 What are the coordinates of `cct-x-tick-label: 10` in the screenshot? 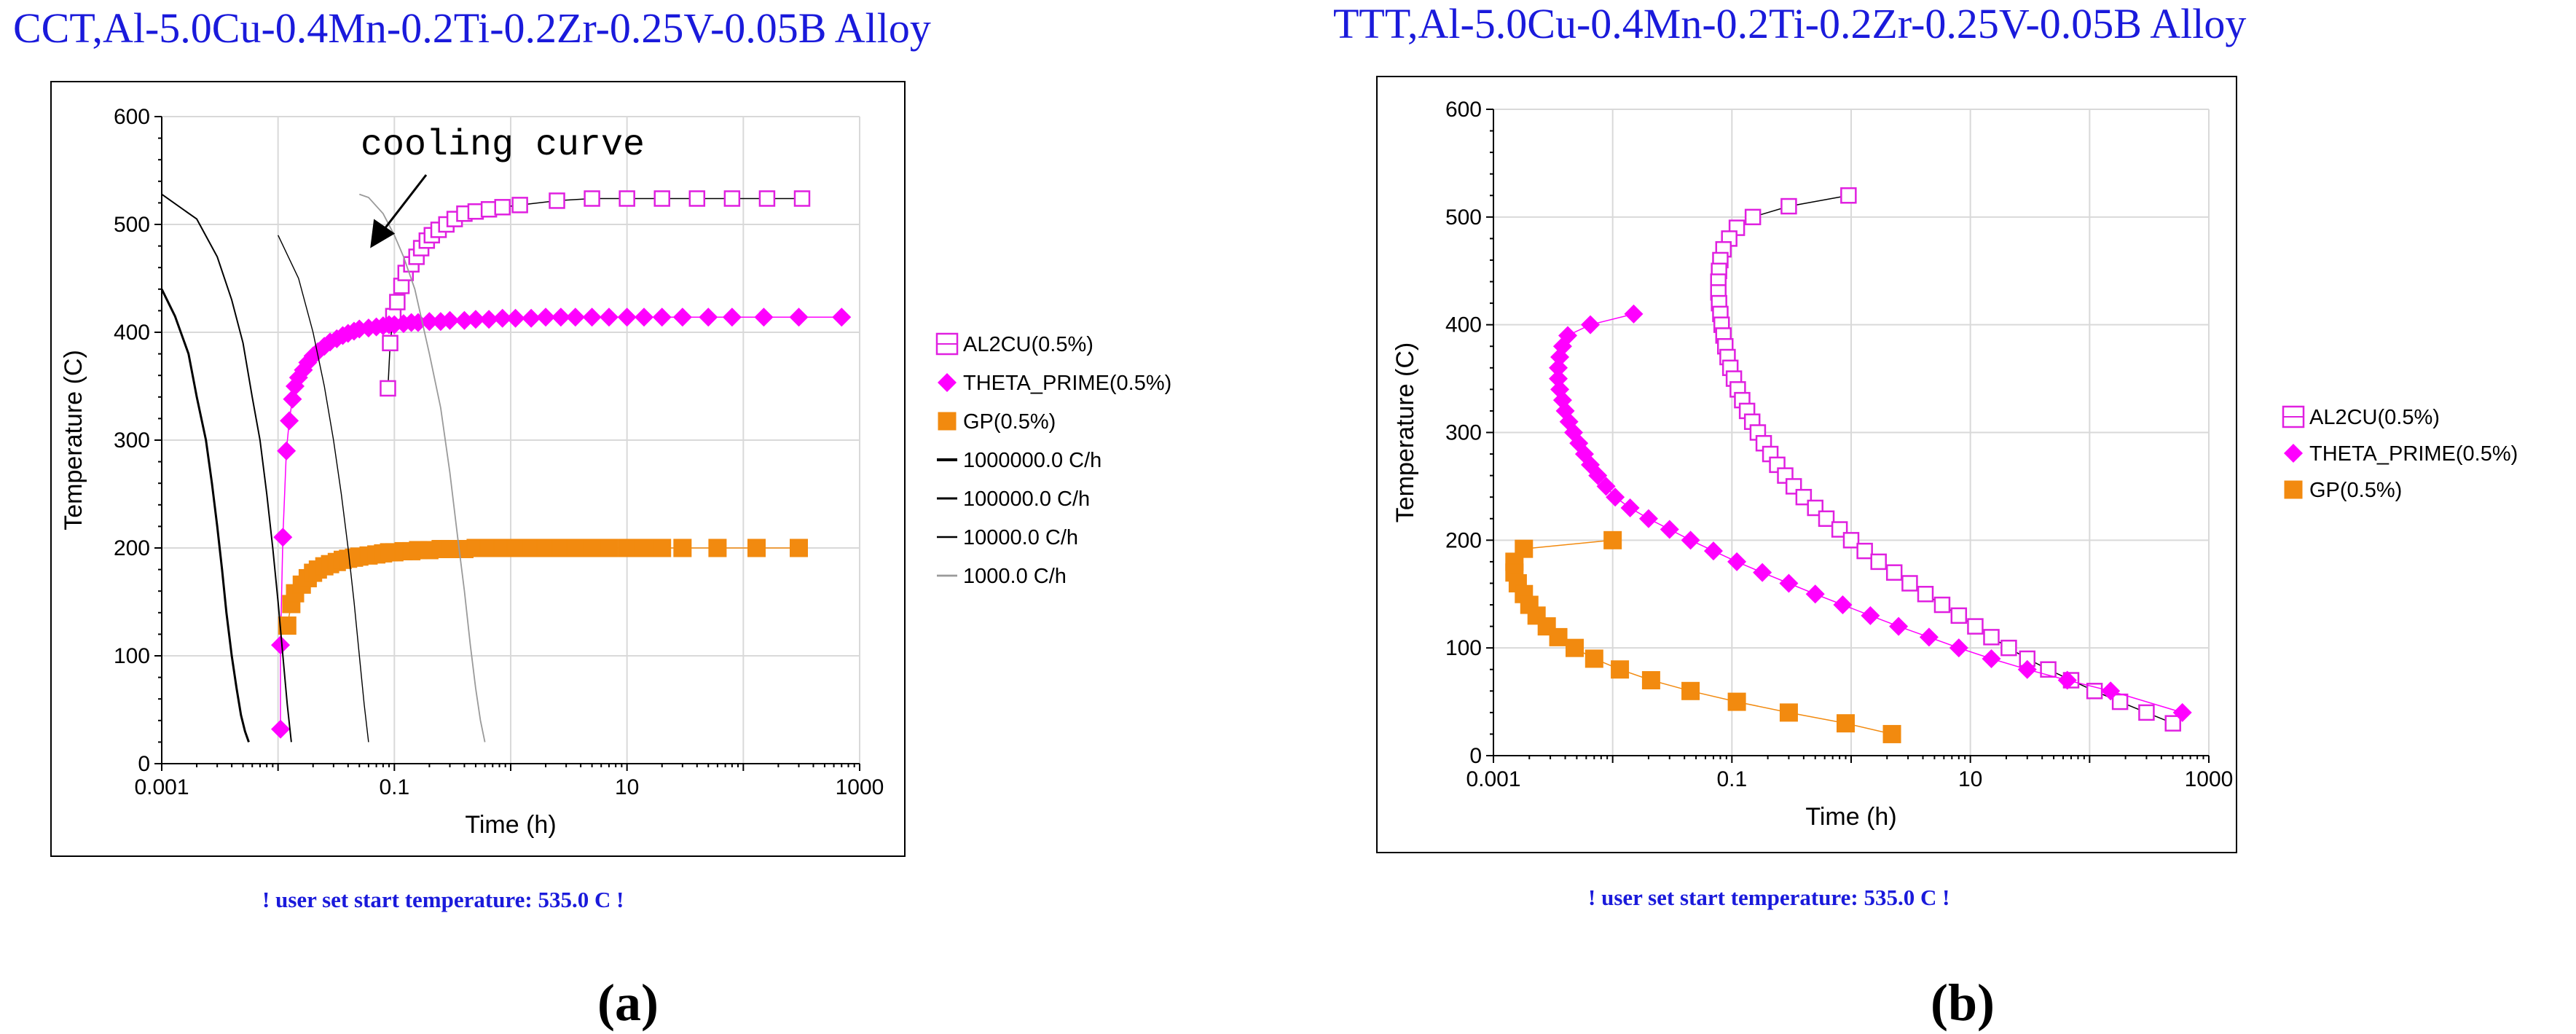 It's located at (627, 787).